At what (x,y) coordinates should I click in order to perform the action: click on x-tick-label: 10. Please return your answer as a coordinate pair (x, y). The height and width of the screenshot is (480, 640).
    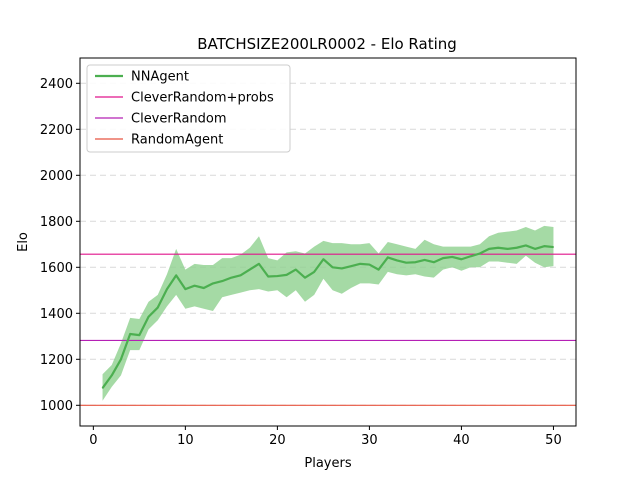
    Looking at the image, I should click on (185, 440).